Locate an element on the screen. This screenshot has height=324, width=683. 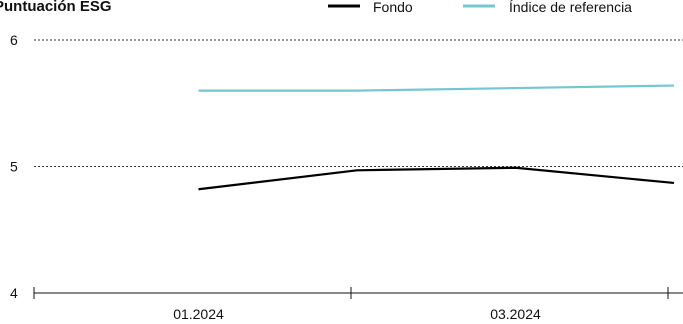
legend-label-fondo: Fondo is located at coordinates (393, 7).